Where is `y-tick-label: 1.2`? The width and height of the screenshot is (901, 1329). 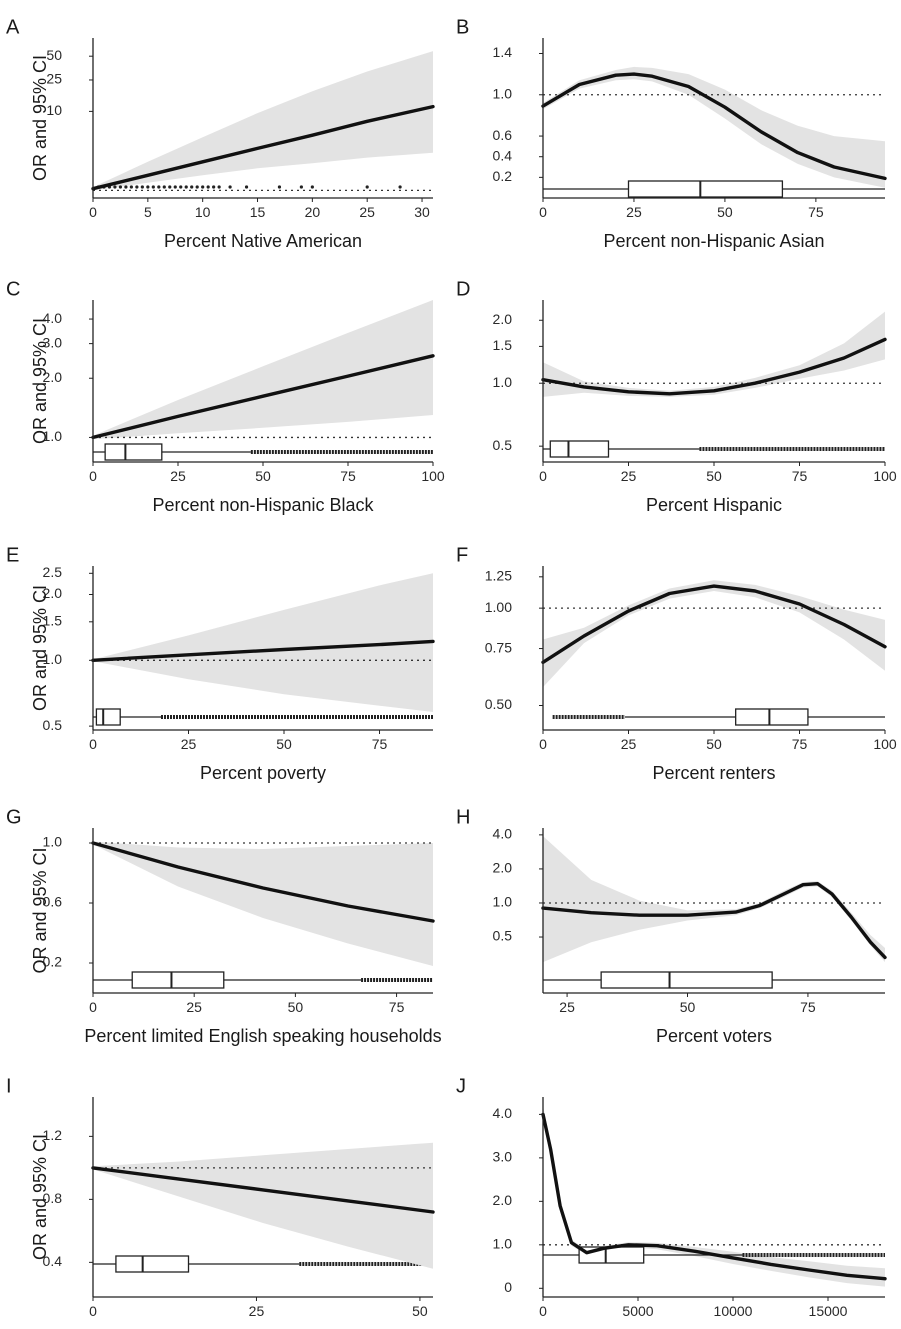
y-tick-label: 1.2 is located at coordinates (53, 1135).